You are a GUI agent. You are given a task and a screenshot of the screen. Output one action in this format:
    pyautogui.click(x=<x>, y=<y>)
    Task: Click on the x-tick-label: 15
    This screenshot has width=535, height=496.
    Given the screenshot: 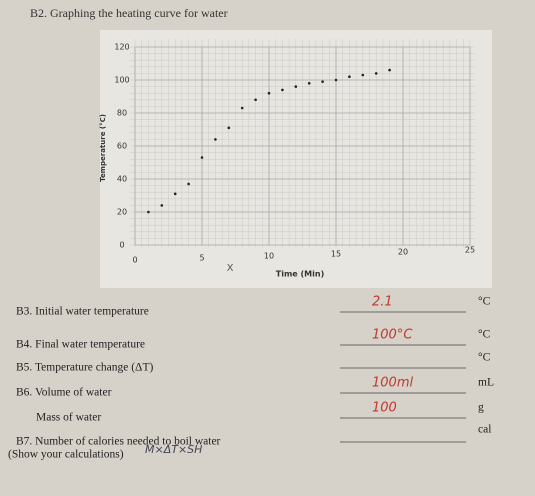 What is the action you would take?
    pyautogui.click(x=336, y=254)
    